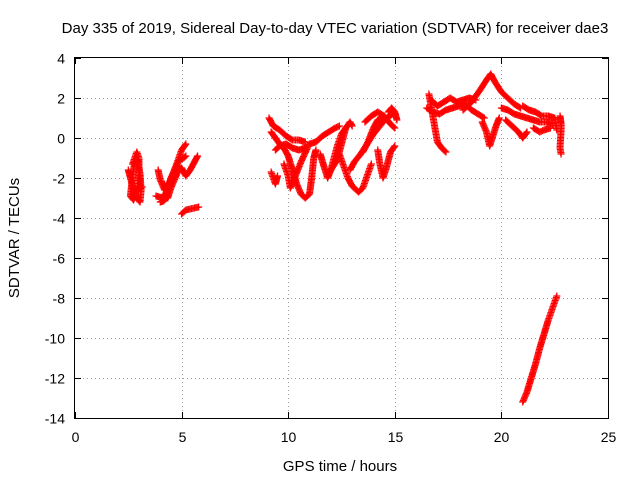 The width and height of the screenshot is (640, 480). I want to click on y-tick-label: -2, so click(59, 179).